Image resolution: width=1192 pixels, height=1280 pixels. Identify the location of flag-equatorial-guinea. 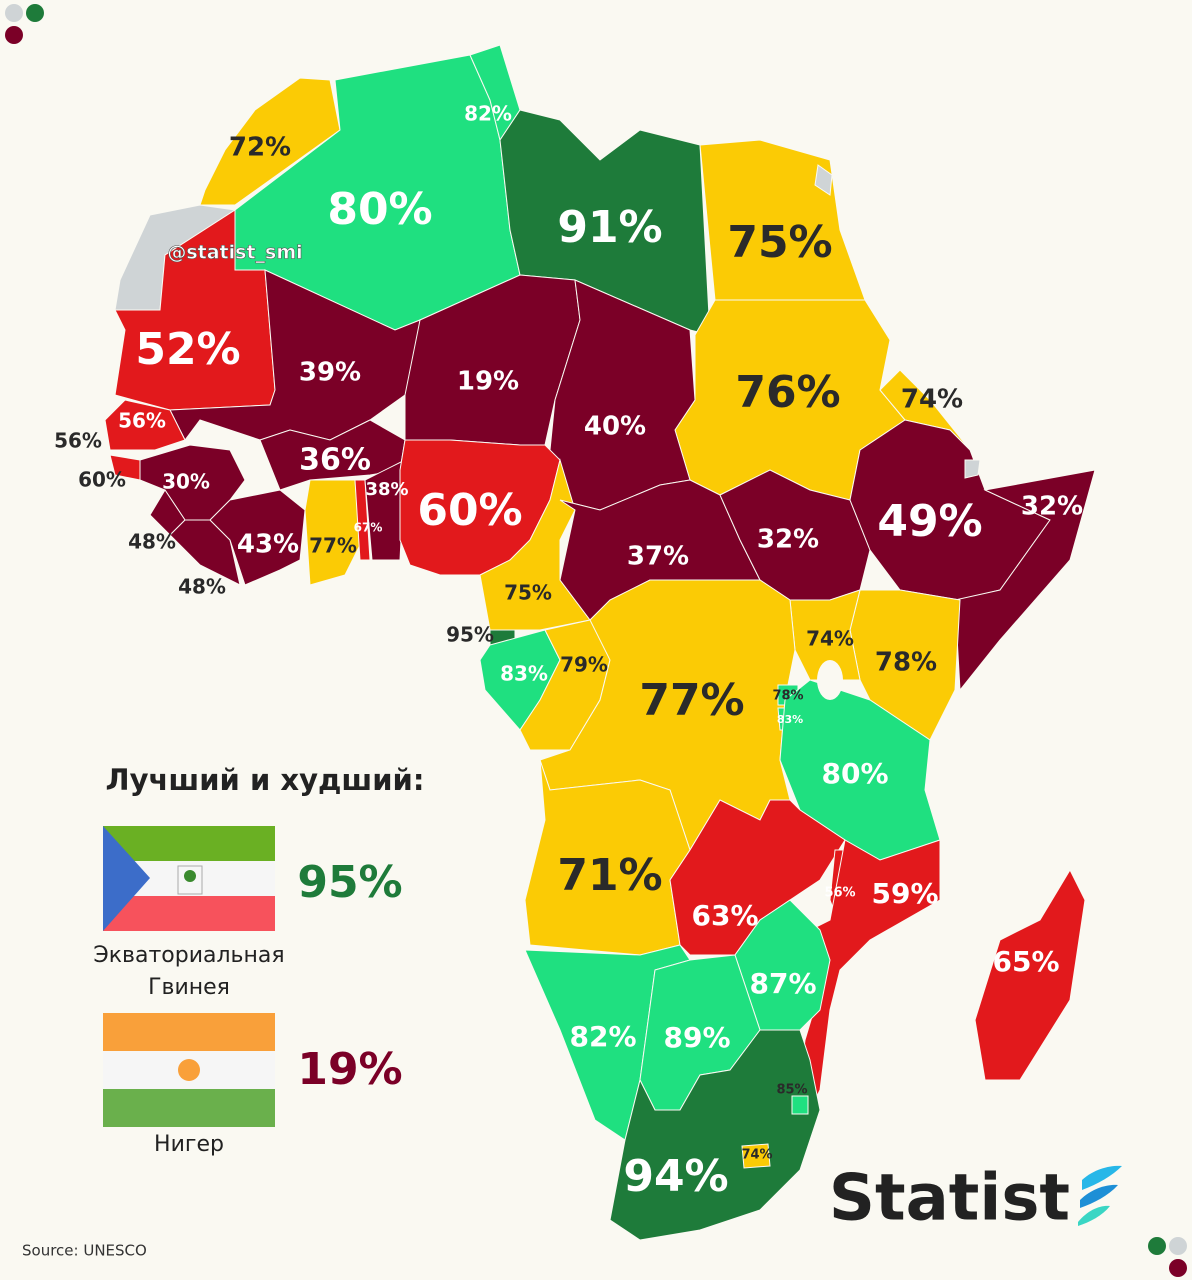
(189, 878).